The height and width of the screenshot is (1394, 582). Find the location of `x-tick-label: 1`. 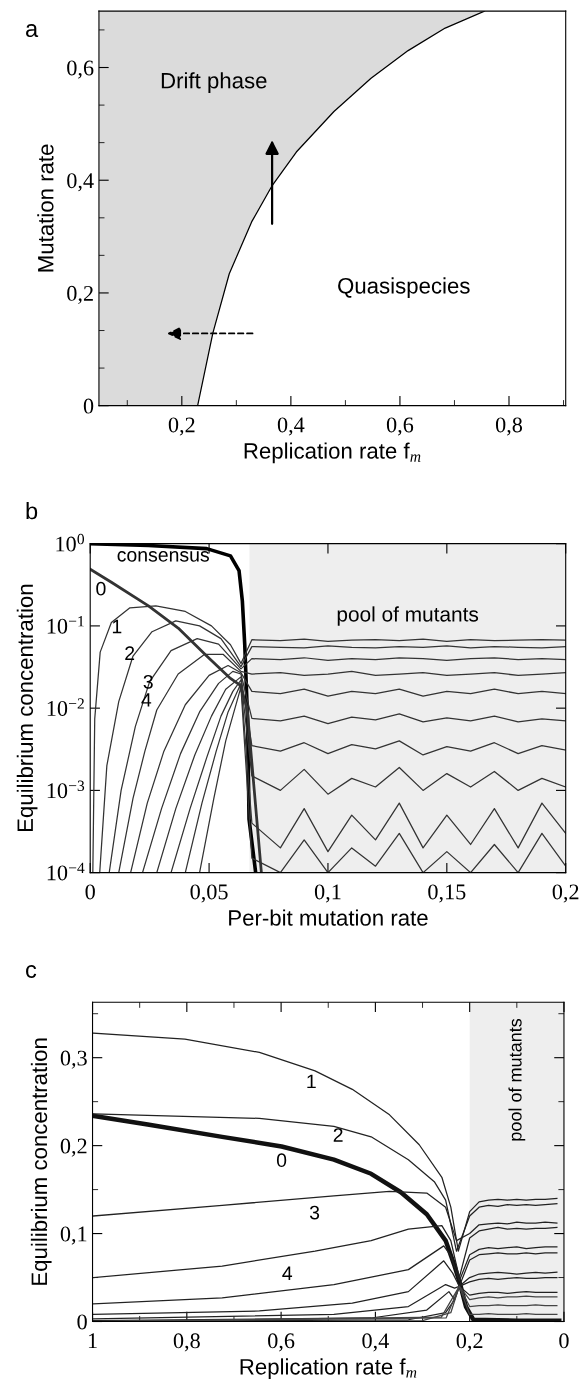

x-tick-label: 1 is located at coordinates (92, 1341).